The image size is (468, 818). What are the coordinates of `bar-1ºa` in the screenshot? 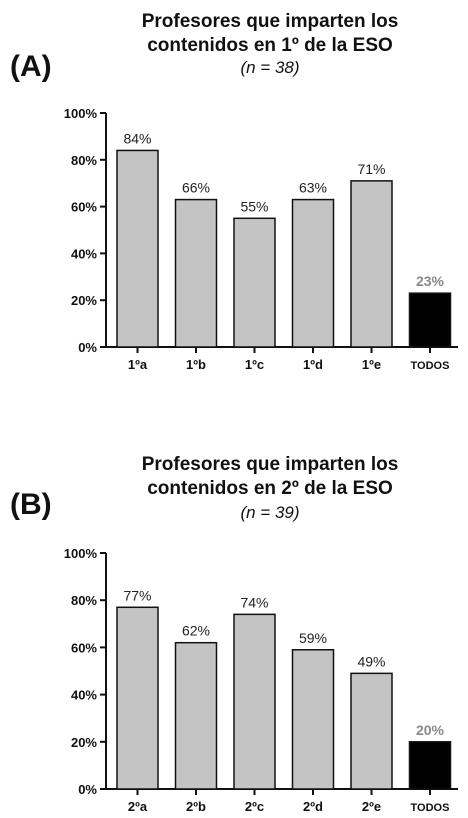 It's located at (137, 248).